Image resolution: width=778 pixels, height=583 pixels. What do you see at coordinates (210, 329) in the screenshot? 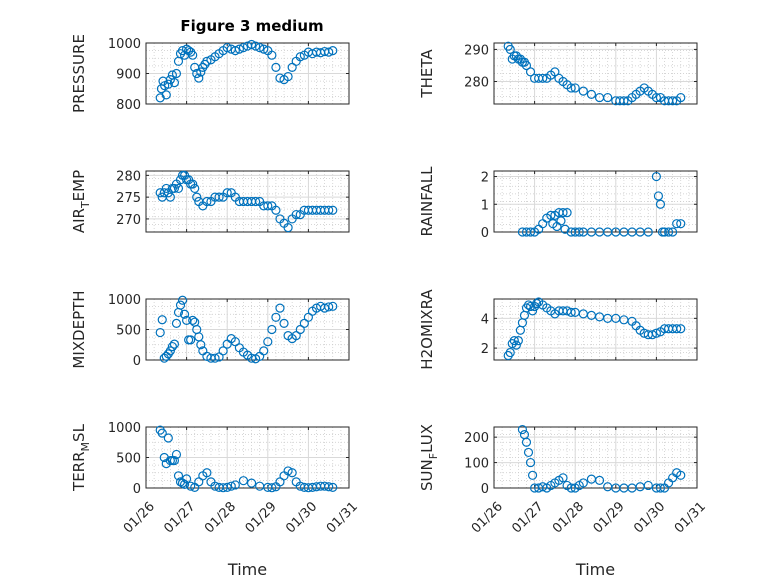
I see `subplot-mixdepth: 0 500 1000 MIXDEPTH` at bounding box center [210, 329].